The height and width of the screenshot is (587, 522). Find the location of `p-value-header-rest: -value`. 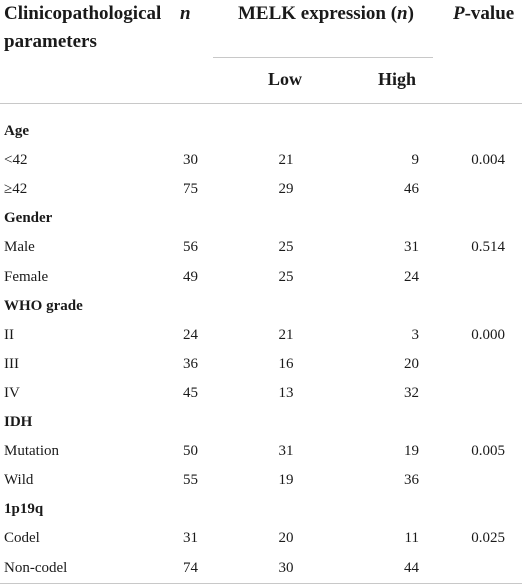

p-value-header-rest: -value is located at coordinates (489, 13).